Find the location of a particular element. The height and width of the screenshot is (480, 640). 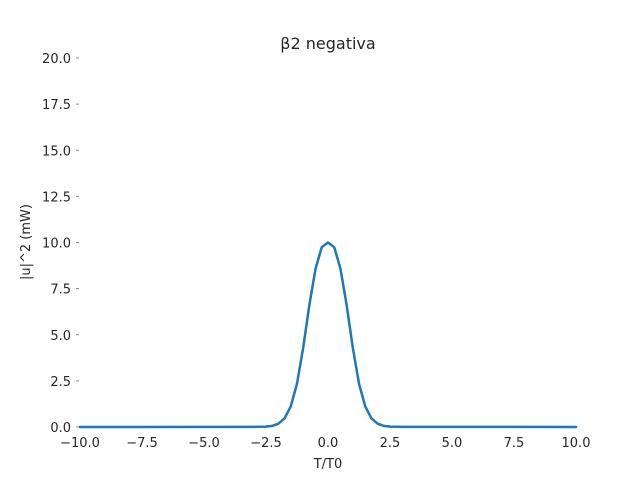

y-tick-label: 0.0 is located at coordinates (60, 428).